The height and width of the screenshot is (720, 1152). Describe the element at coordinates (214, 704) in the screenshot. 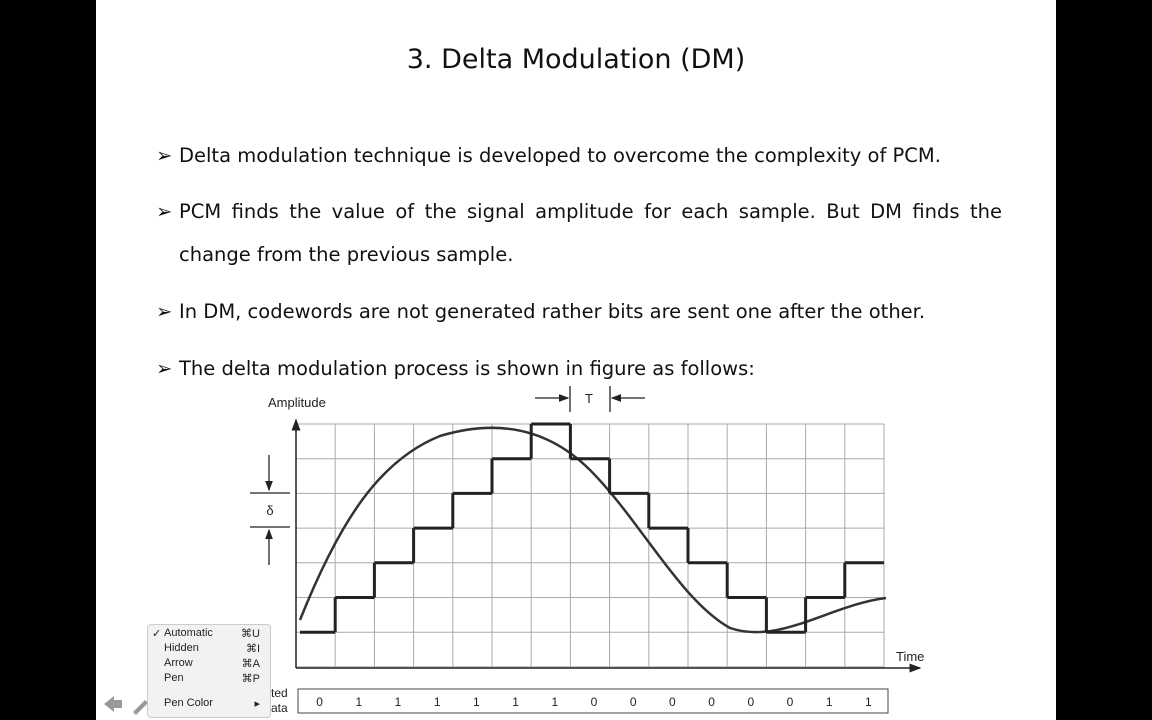

I see `menu-item: Pen Color ▸` at that location.